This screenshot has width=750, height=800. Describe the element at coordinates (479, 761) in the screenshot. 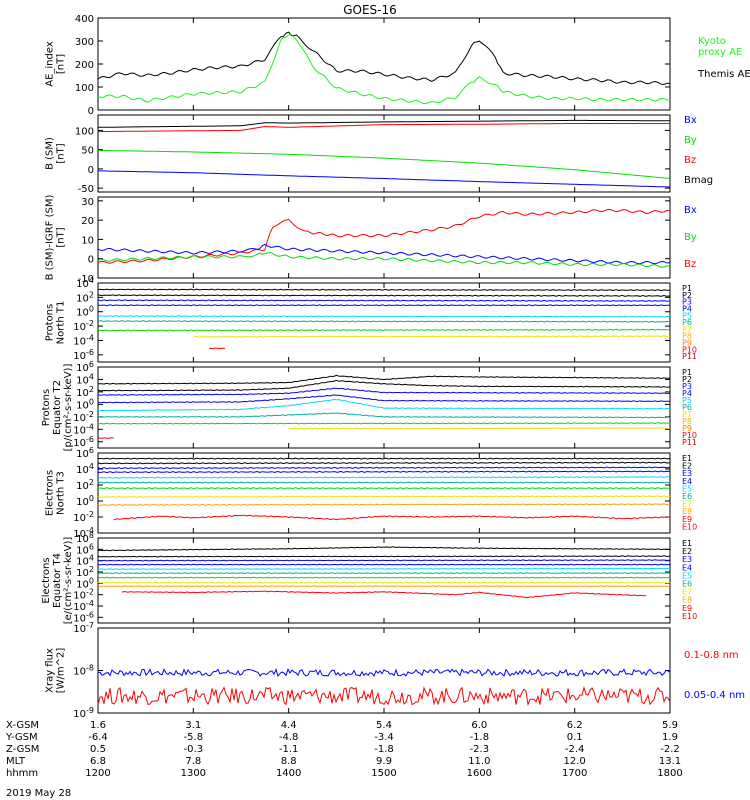

I see `x-axis-value: 11.0` at that location.